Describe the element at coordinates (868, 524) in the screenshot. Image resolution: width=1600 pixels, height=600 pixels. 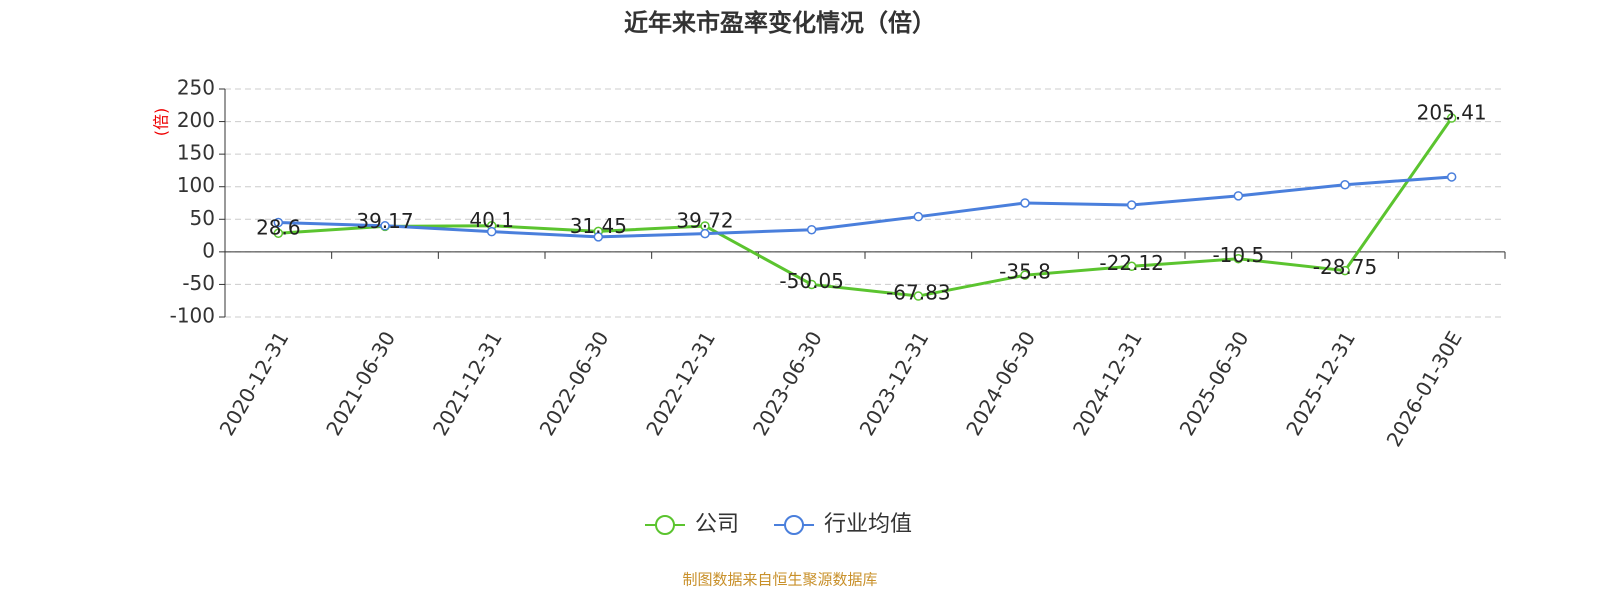
I see `legend-label: 行业均值` at that location.